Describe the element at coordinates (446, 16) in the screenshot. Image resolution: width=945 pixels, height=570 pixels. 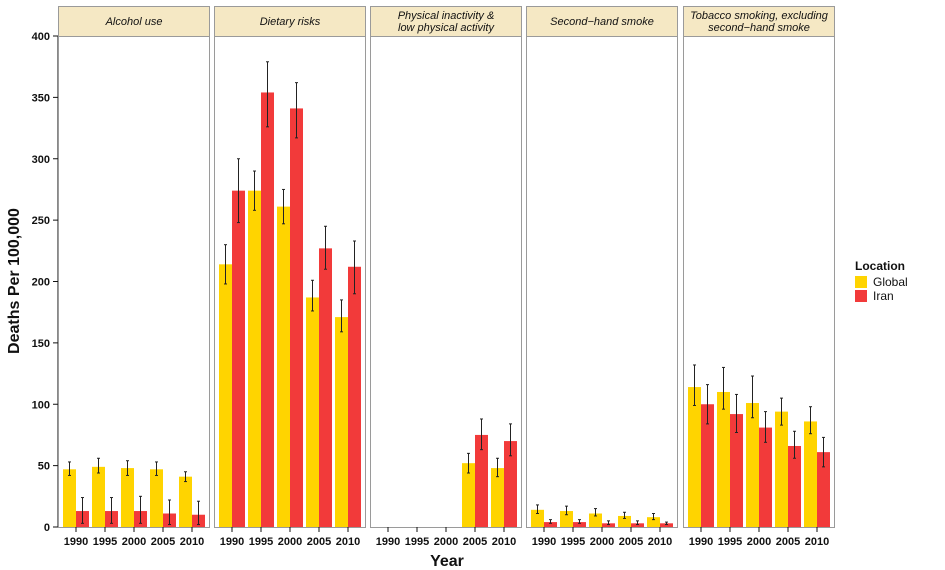
I see `panel-title-line-1: Physical inactivity &` at that location.